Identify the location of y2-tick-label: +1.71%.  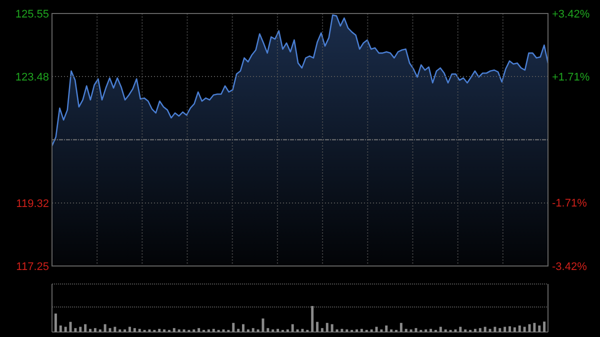
(571, 77).